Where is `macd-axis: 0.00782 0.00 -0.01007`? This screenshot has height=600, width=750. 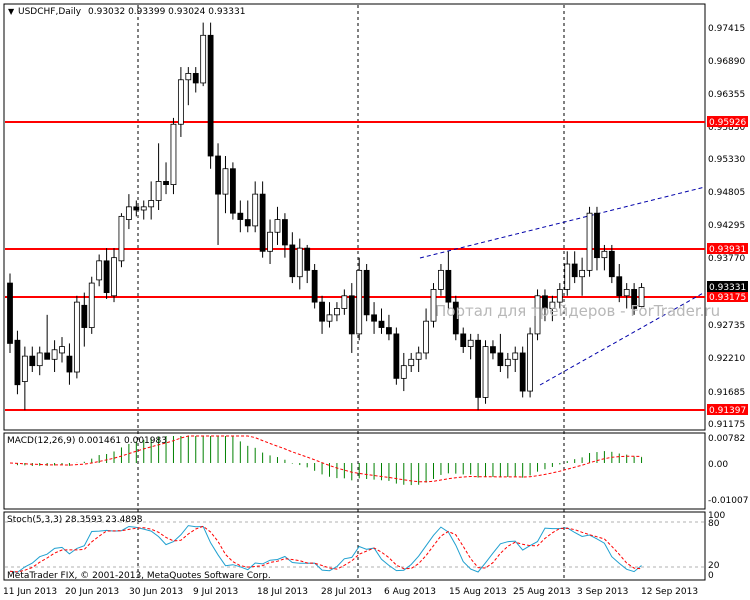
macd-axis: 0.00782 0.00 -0.01007 is located at coordinates (728, 470).